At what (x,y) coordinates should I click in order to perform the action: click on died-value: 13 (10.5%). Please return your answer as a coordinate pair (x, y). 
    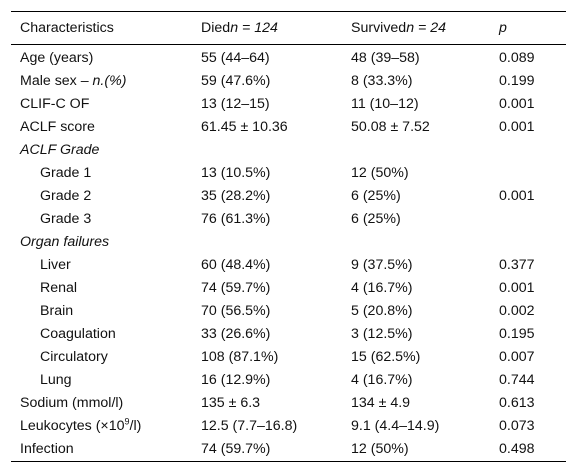
    Looking at the image, I should click on (235, 173).